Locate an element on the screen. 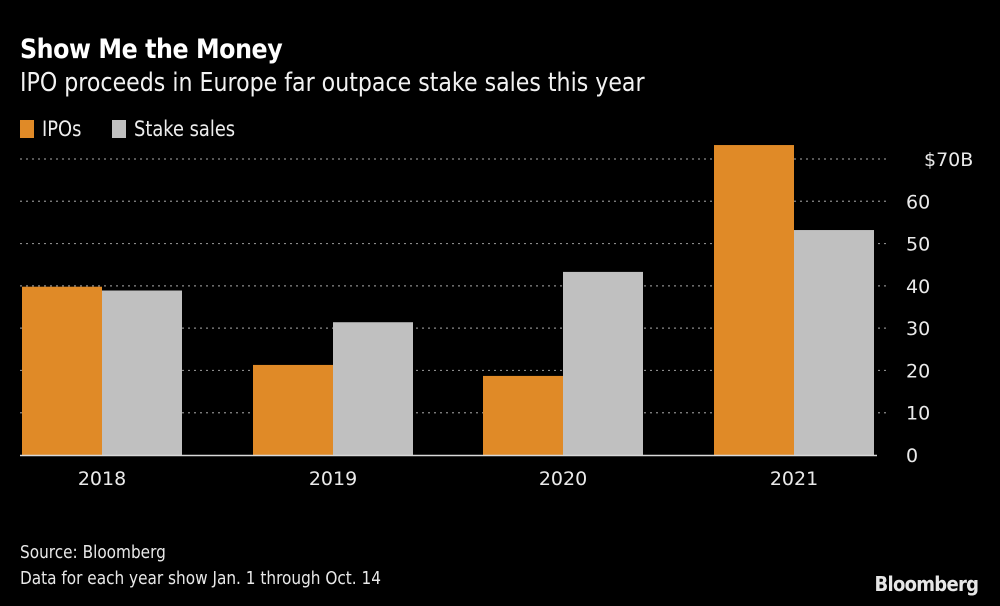  bloomberg-logo: Bloomberg is located at coordinates (926, 584).